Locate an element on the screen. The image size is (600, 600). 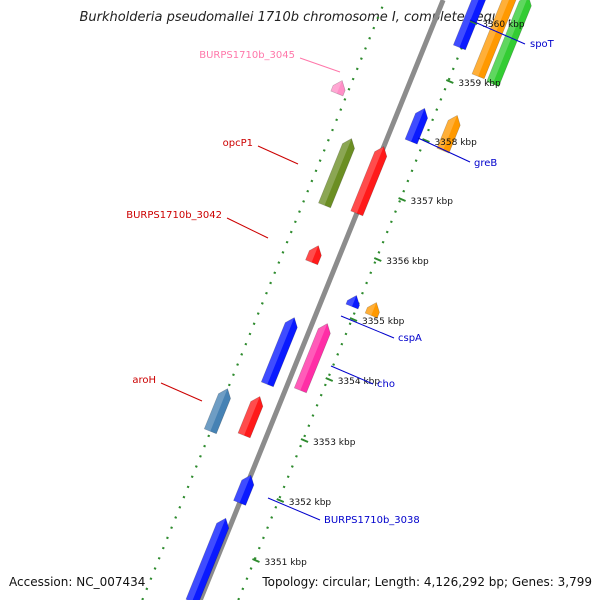
kbp-label: 3356 kbp is located at coordinates (407, 262).